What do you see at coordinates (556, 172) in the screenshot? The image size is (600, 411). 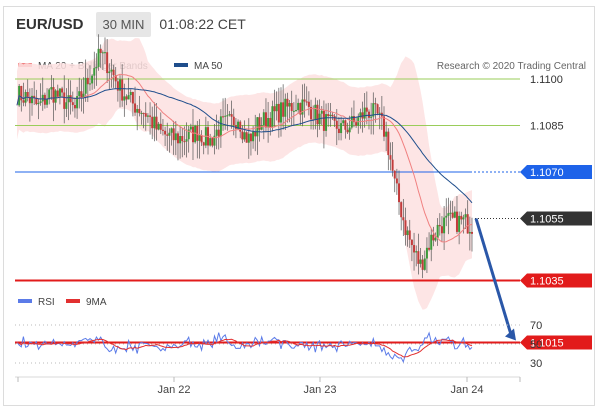 I see `pivot-label-tag` at bounding box center [556, 172].